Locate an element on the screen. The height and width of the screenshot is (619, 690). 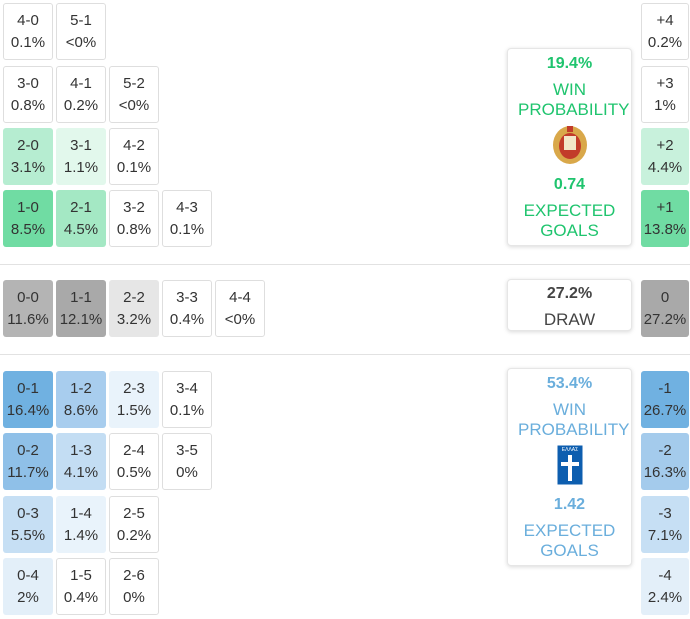
score-label: 2-2 is located at coordinates (134, 297).